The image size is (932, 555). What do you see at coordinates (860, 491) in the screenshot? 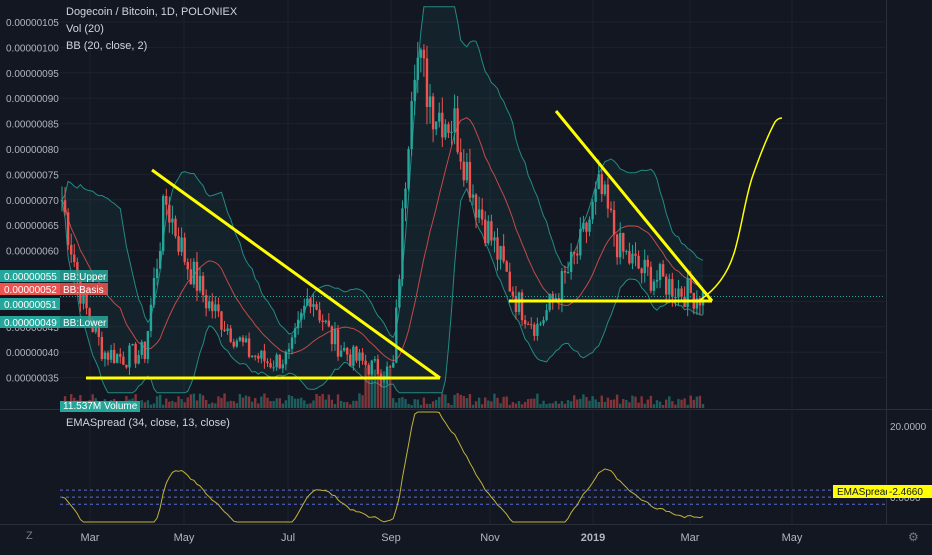
I see `emaspread-badge-tag` at bounding box center [860, 491].